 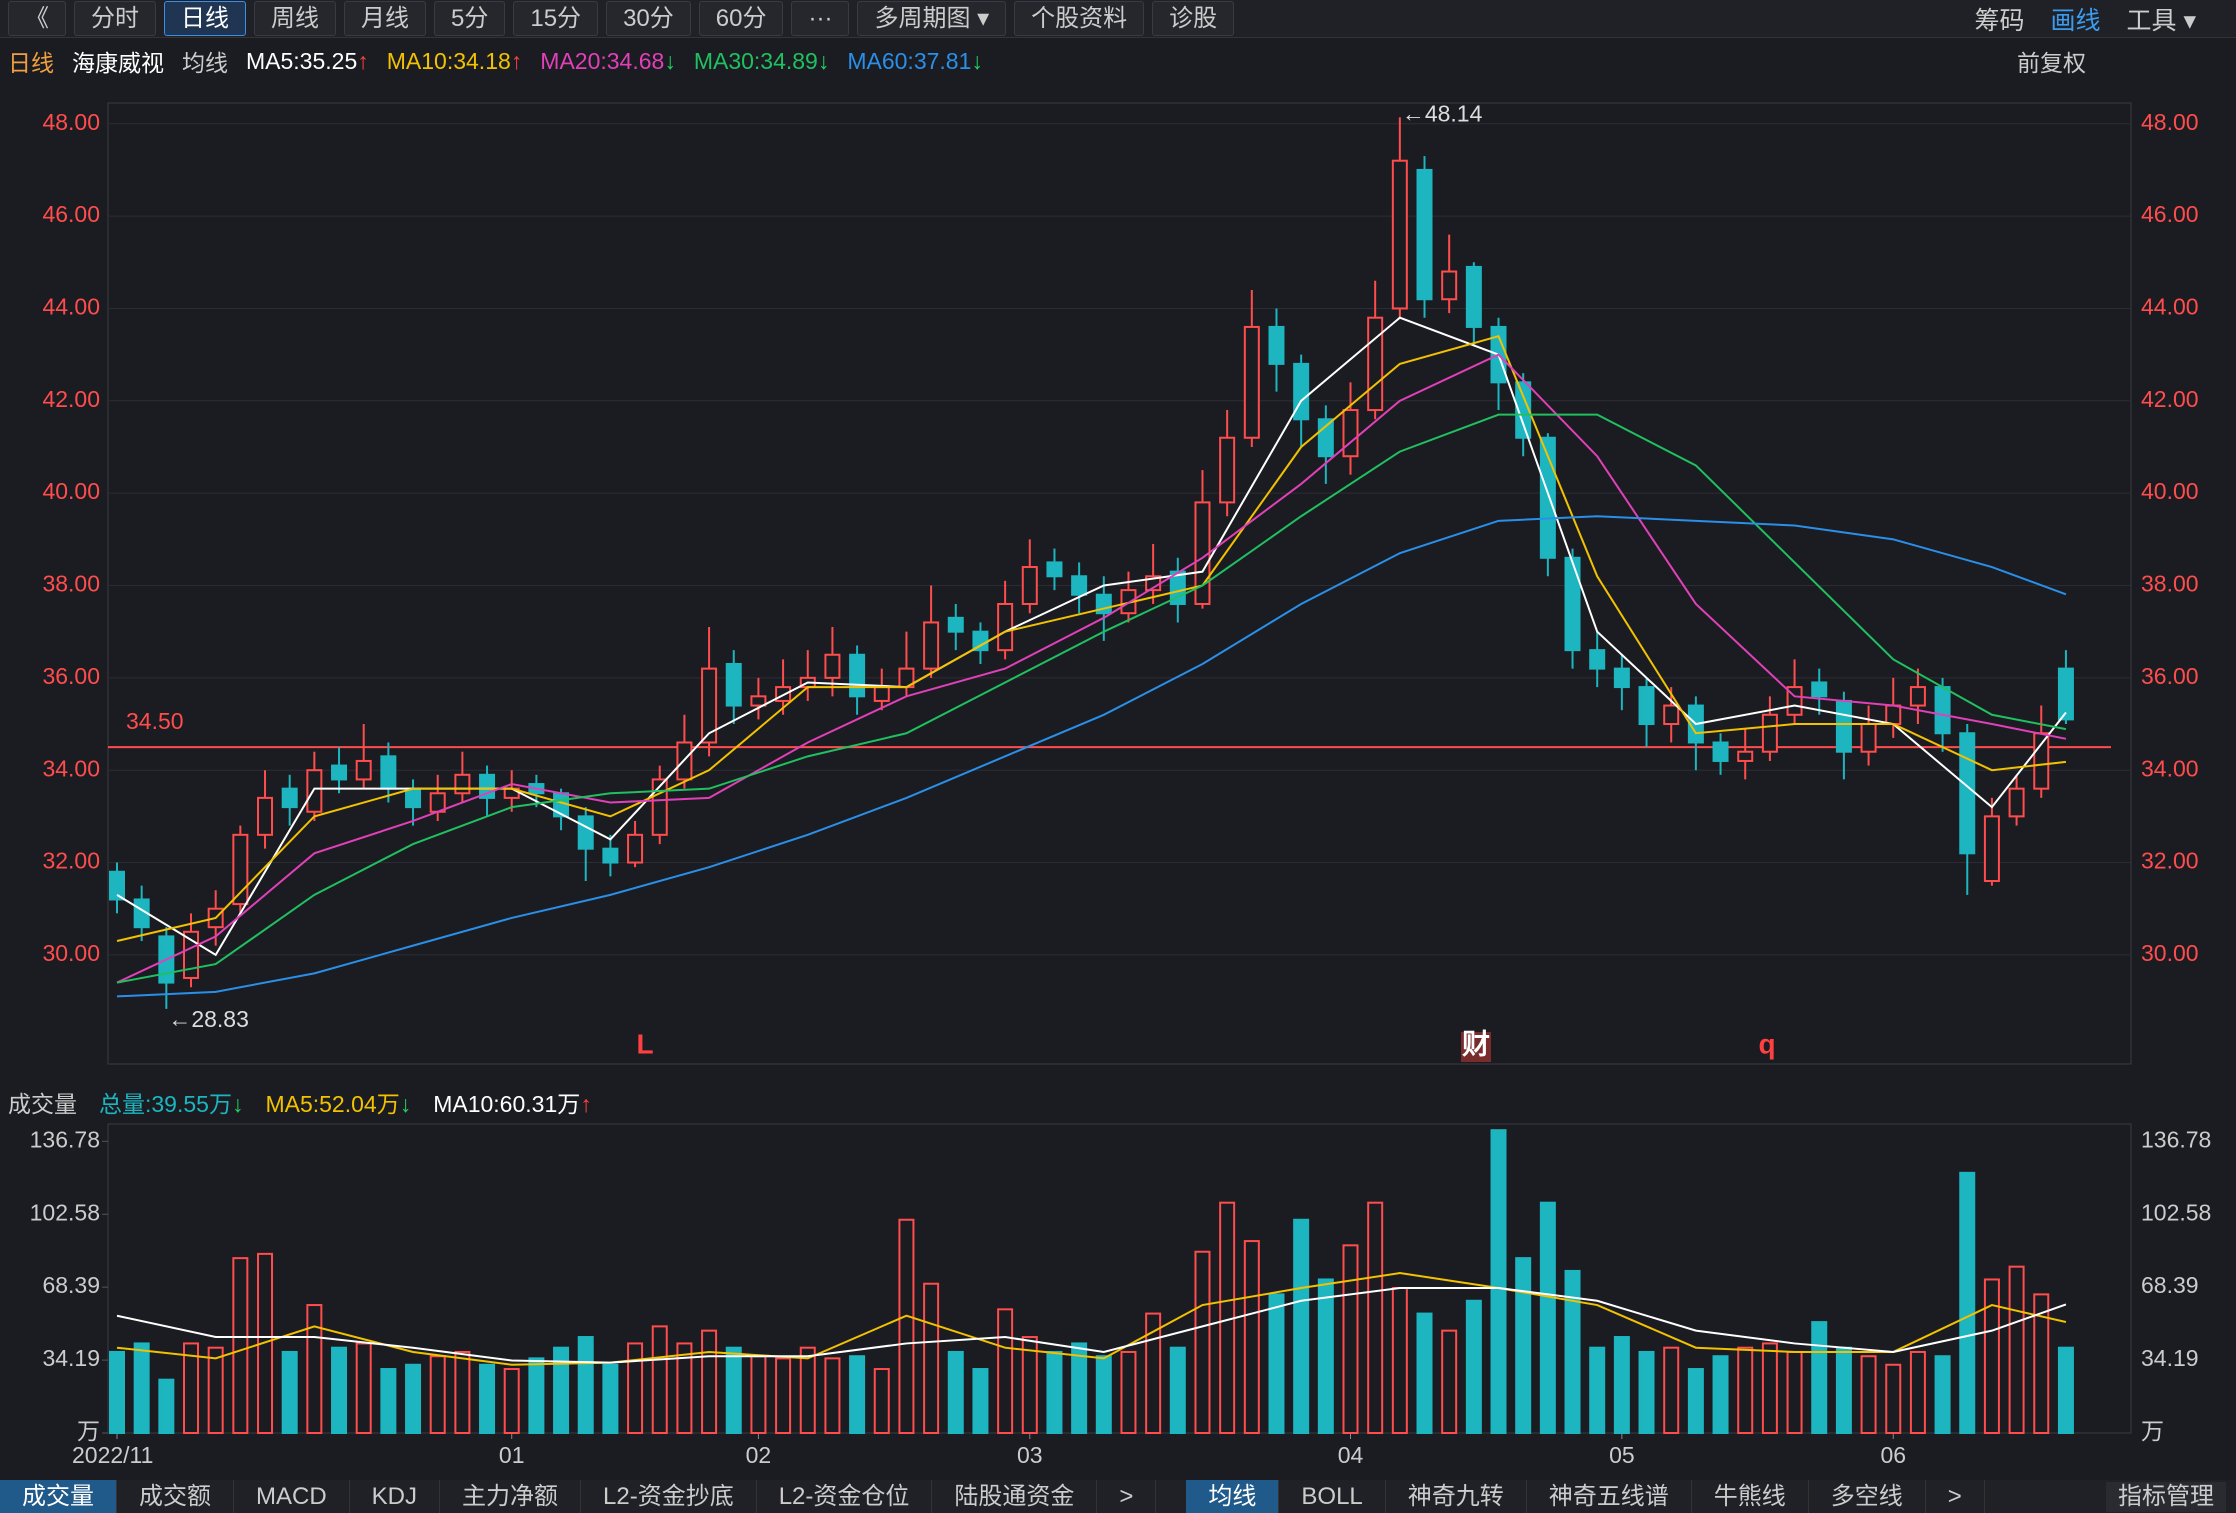 What do you see at coordinates (556, 18) in the screenshot?
I see `toolbar-button: 15分` at bounding box center [556, 18].